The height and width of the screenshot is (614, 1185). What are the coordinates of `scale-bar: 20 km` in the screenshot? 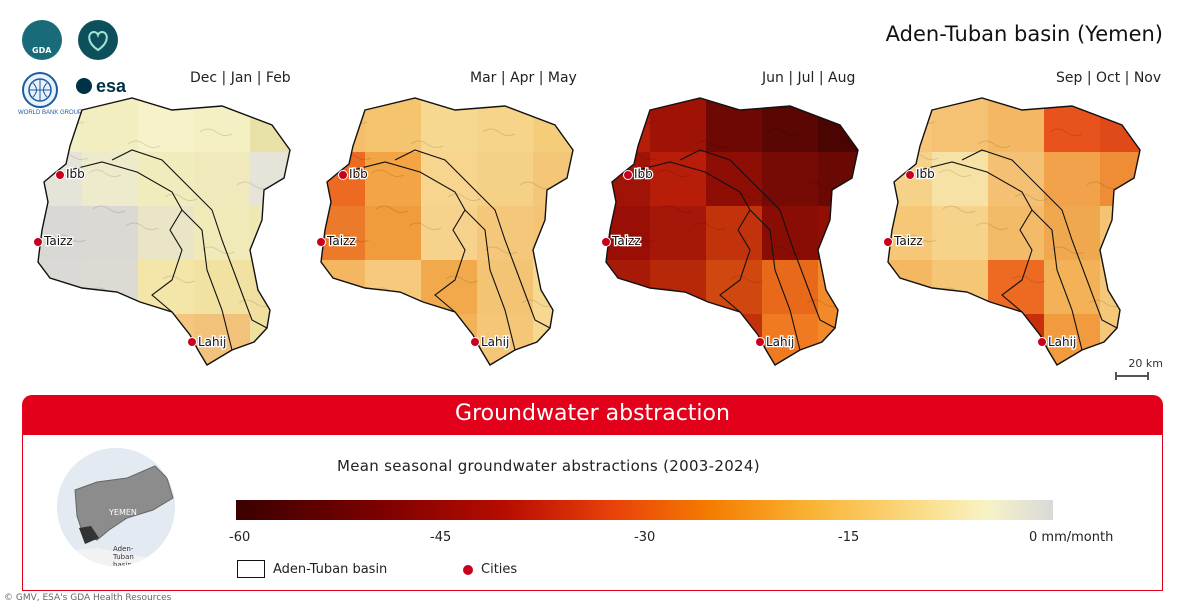 It's located at (1139, 369).